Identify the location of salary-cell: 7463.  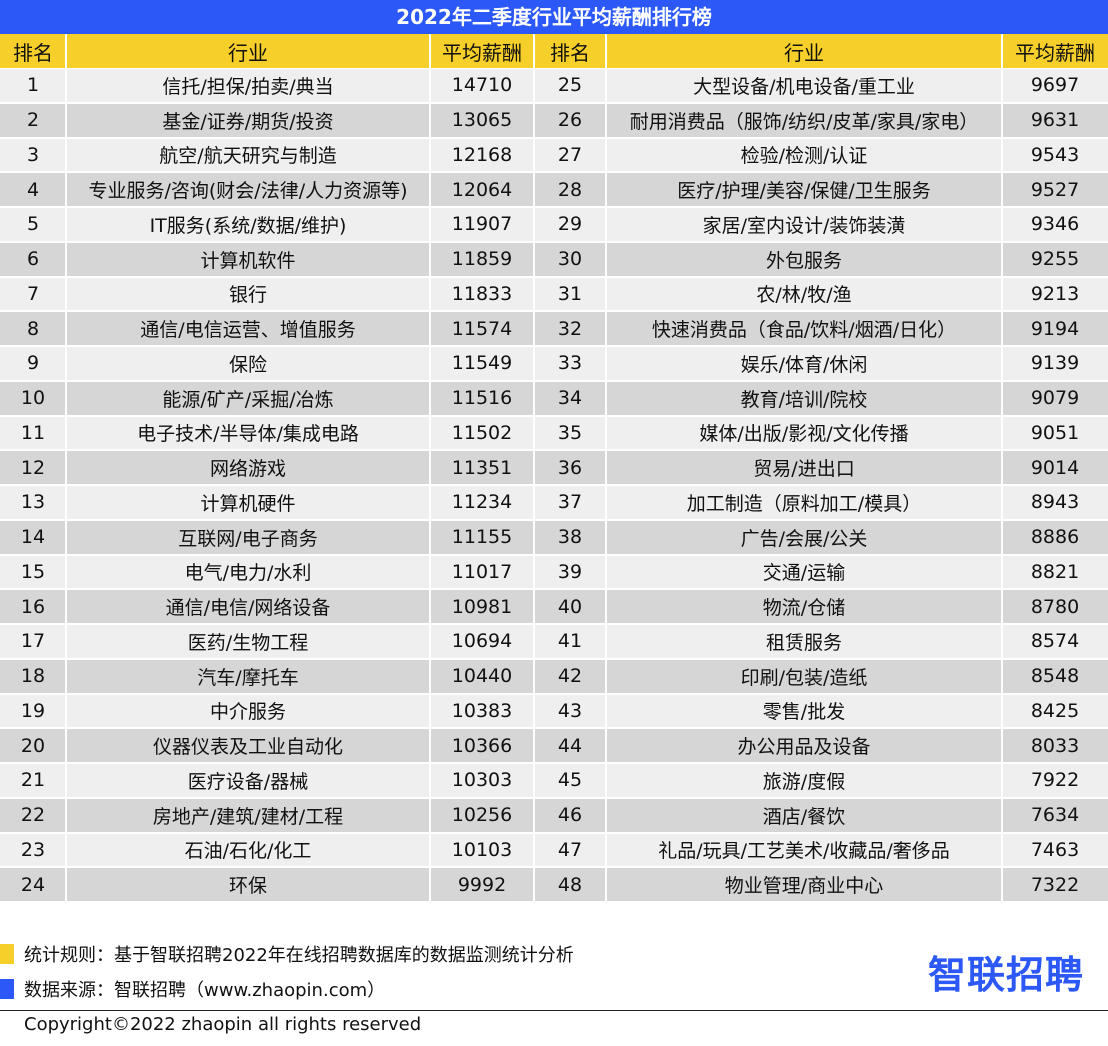
(1055, 849).